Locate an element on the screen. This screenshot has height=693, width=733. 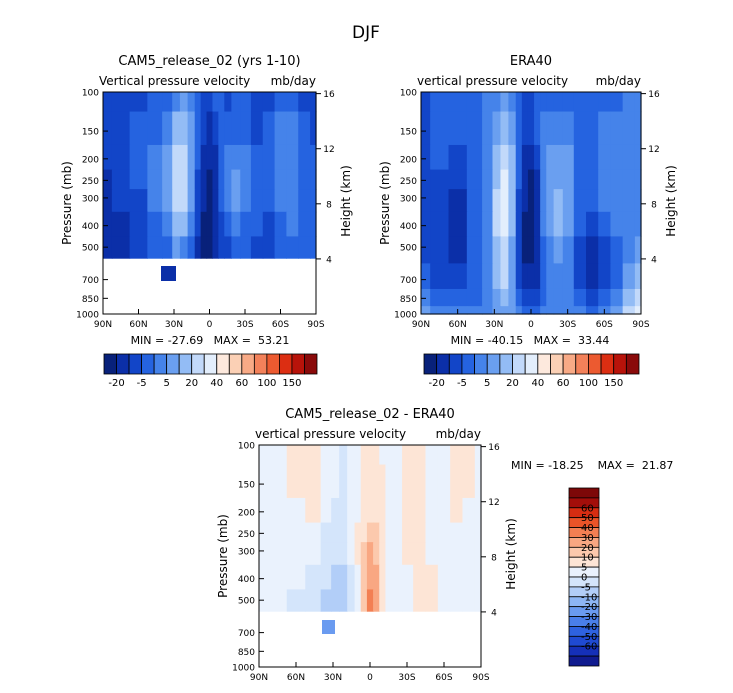
x-tick-label: 90N is located at coordinates (259, 678).